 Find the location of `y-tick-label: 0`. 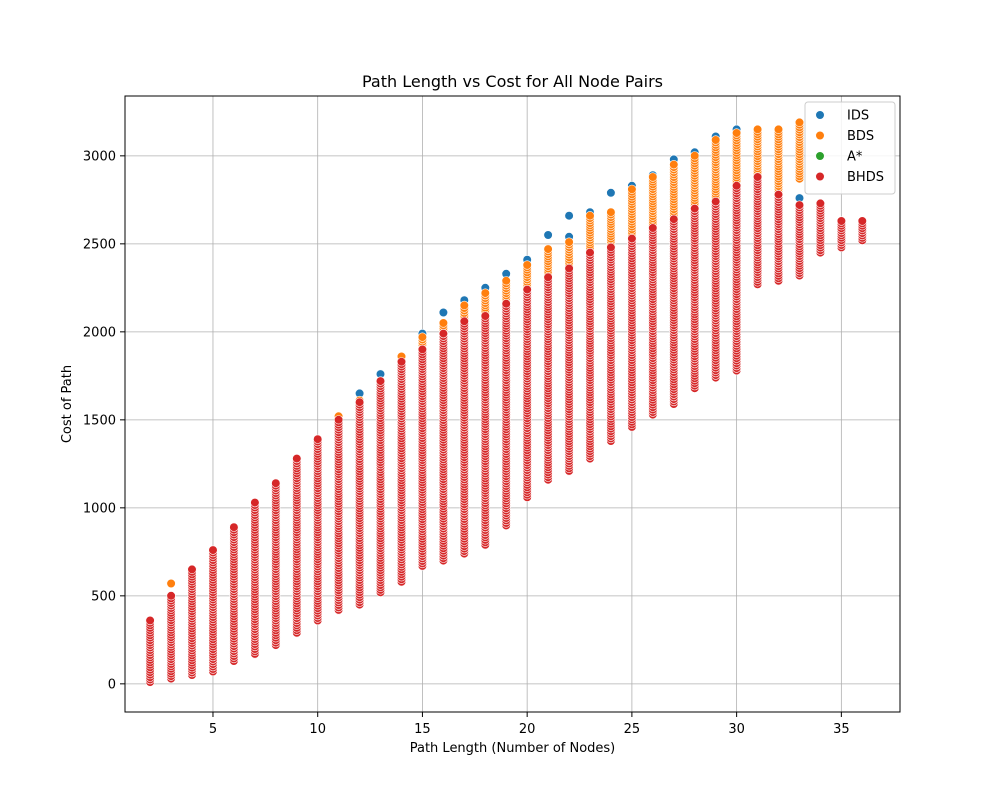

y-tick-label: 0 is located at coordinates (112, 684).